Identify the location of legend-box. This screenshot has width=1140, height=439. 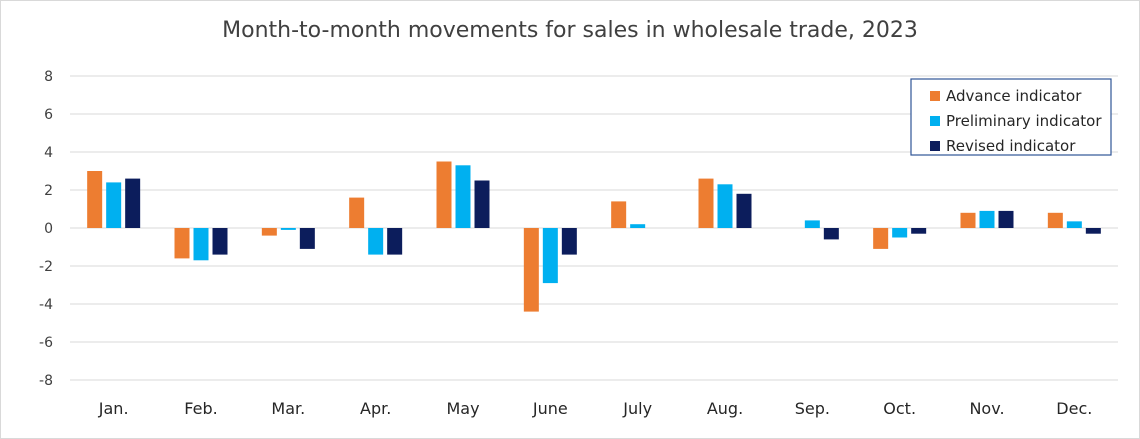
(1011, 117).